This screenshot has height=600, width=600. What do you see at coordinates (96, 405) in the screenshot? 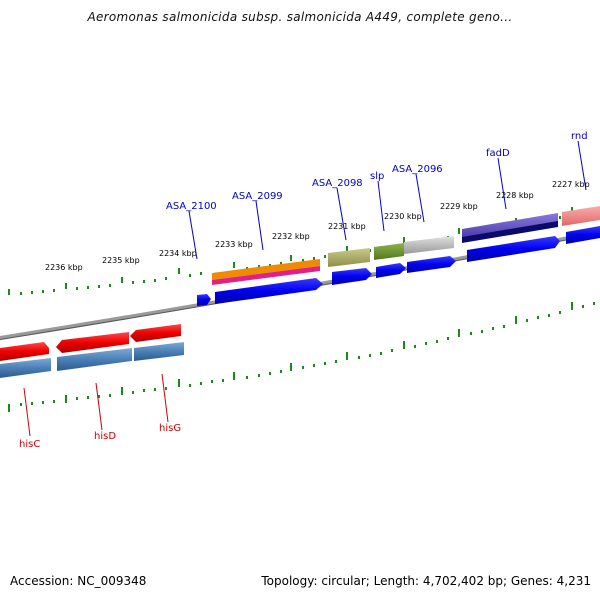
I see `leaders-bottom` at bounding box center [96, 405].